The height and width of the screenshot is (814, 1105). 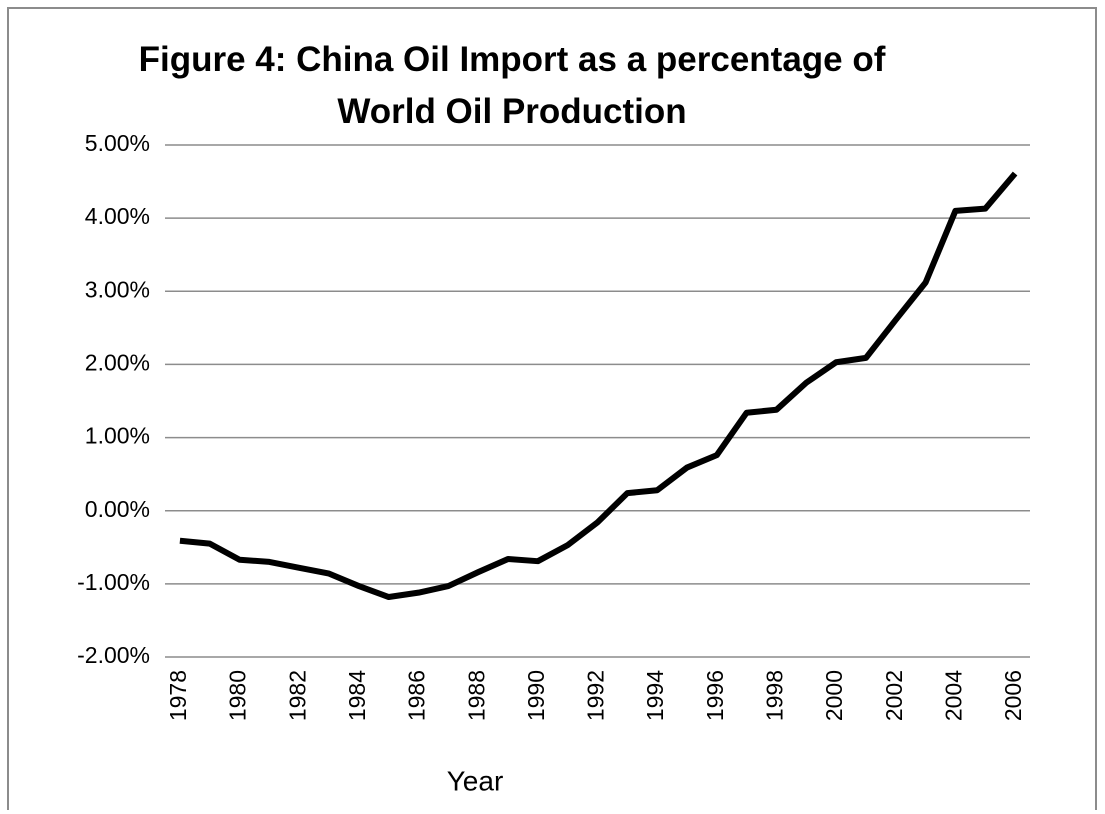 What do you see at coordinates (475, 780) in the screenshot?
I see `x-axis-title: Year` at bounding box center [475, 780].